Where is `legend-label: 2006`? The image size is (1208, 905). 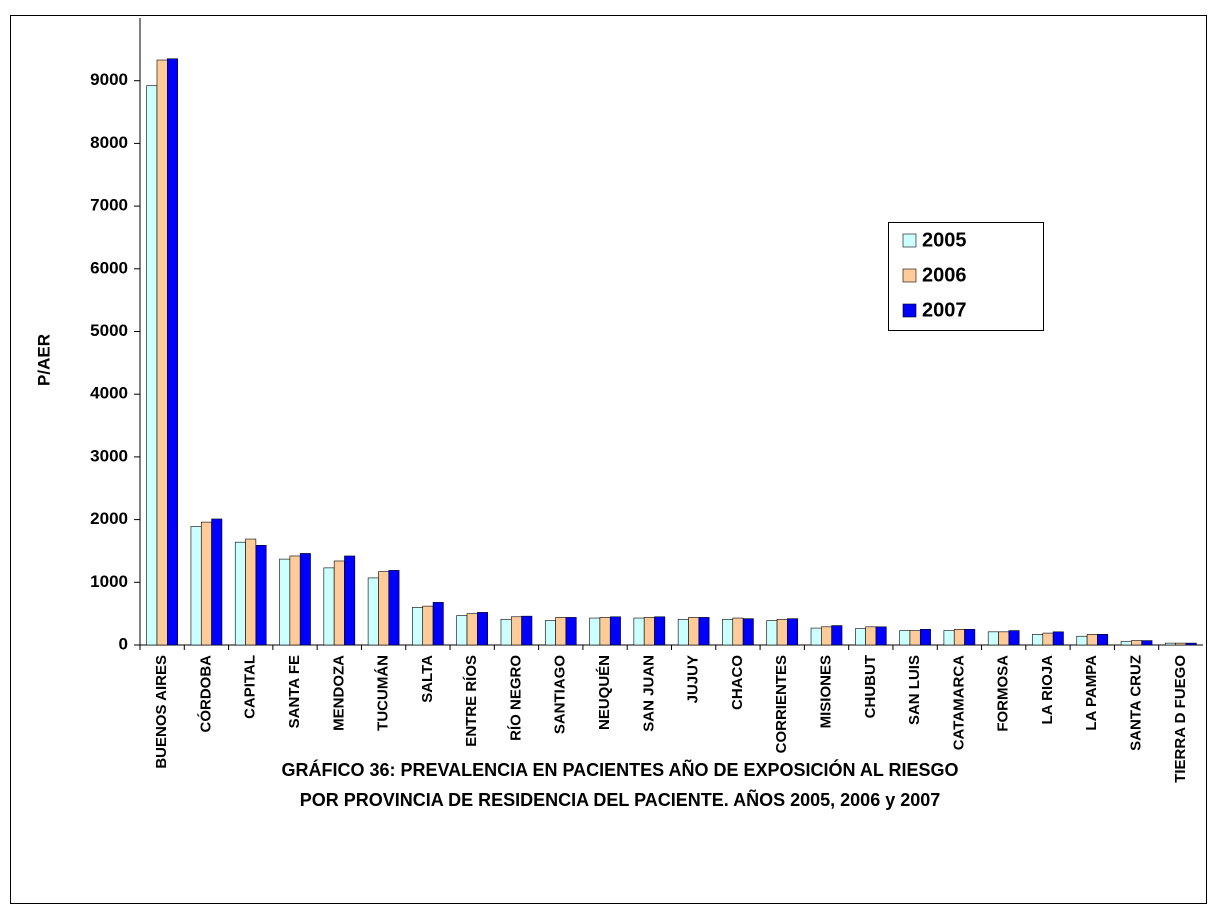 legend-label: 2006 is located at coordinates (944, 275).